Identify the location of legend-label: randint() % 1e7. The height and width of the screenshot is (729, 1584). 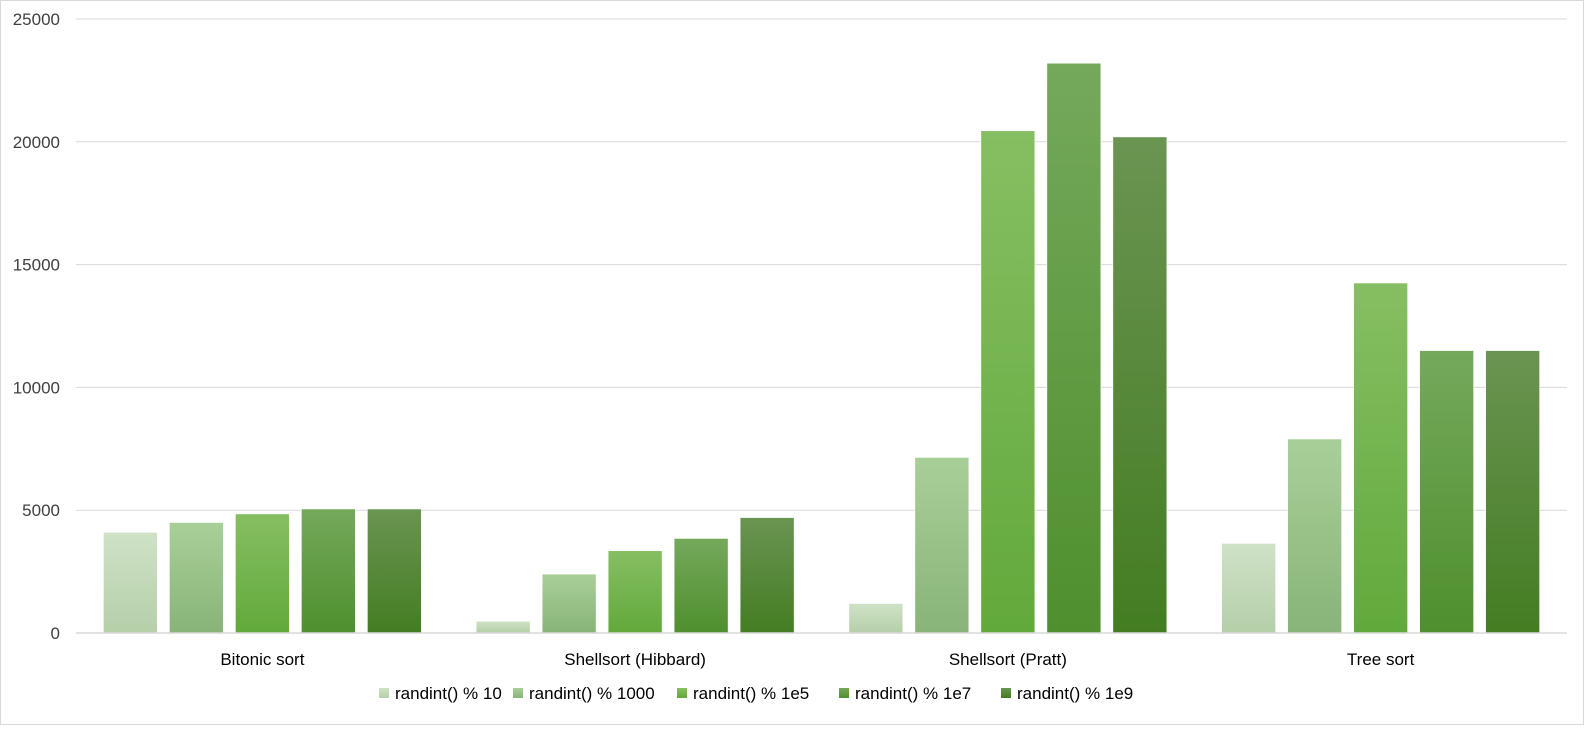
(913, 693).